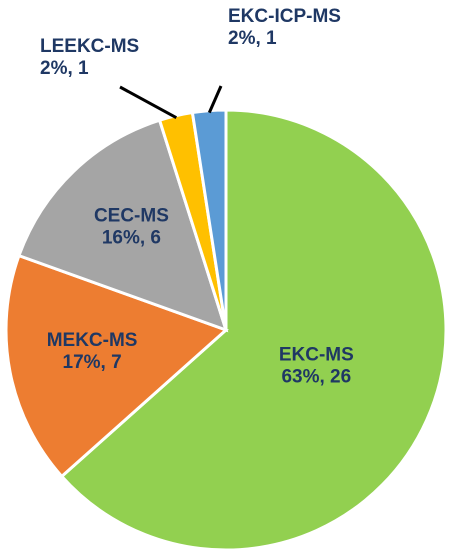 Image resolution: width=460 pixels, height=550 pixels. What do you see at coordinates (252, 38) in the screenshot?
I see `slice-value-ekc-icp-ms: 2%, 1` at bounding box center [252, 38].